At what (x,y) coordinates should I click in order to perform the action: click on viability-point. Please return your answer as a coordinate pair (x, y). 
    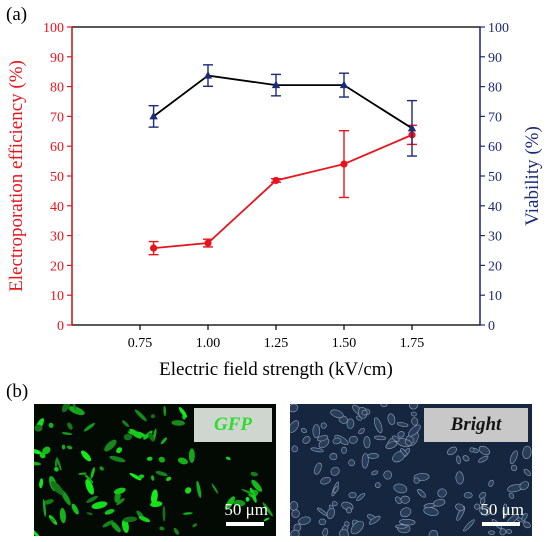
    Looking at the image, I should click on (344, 84).